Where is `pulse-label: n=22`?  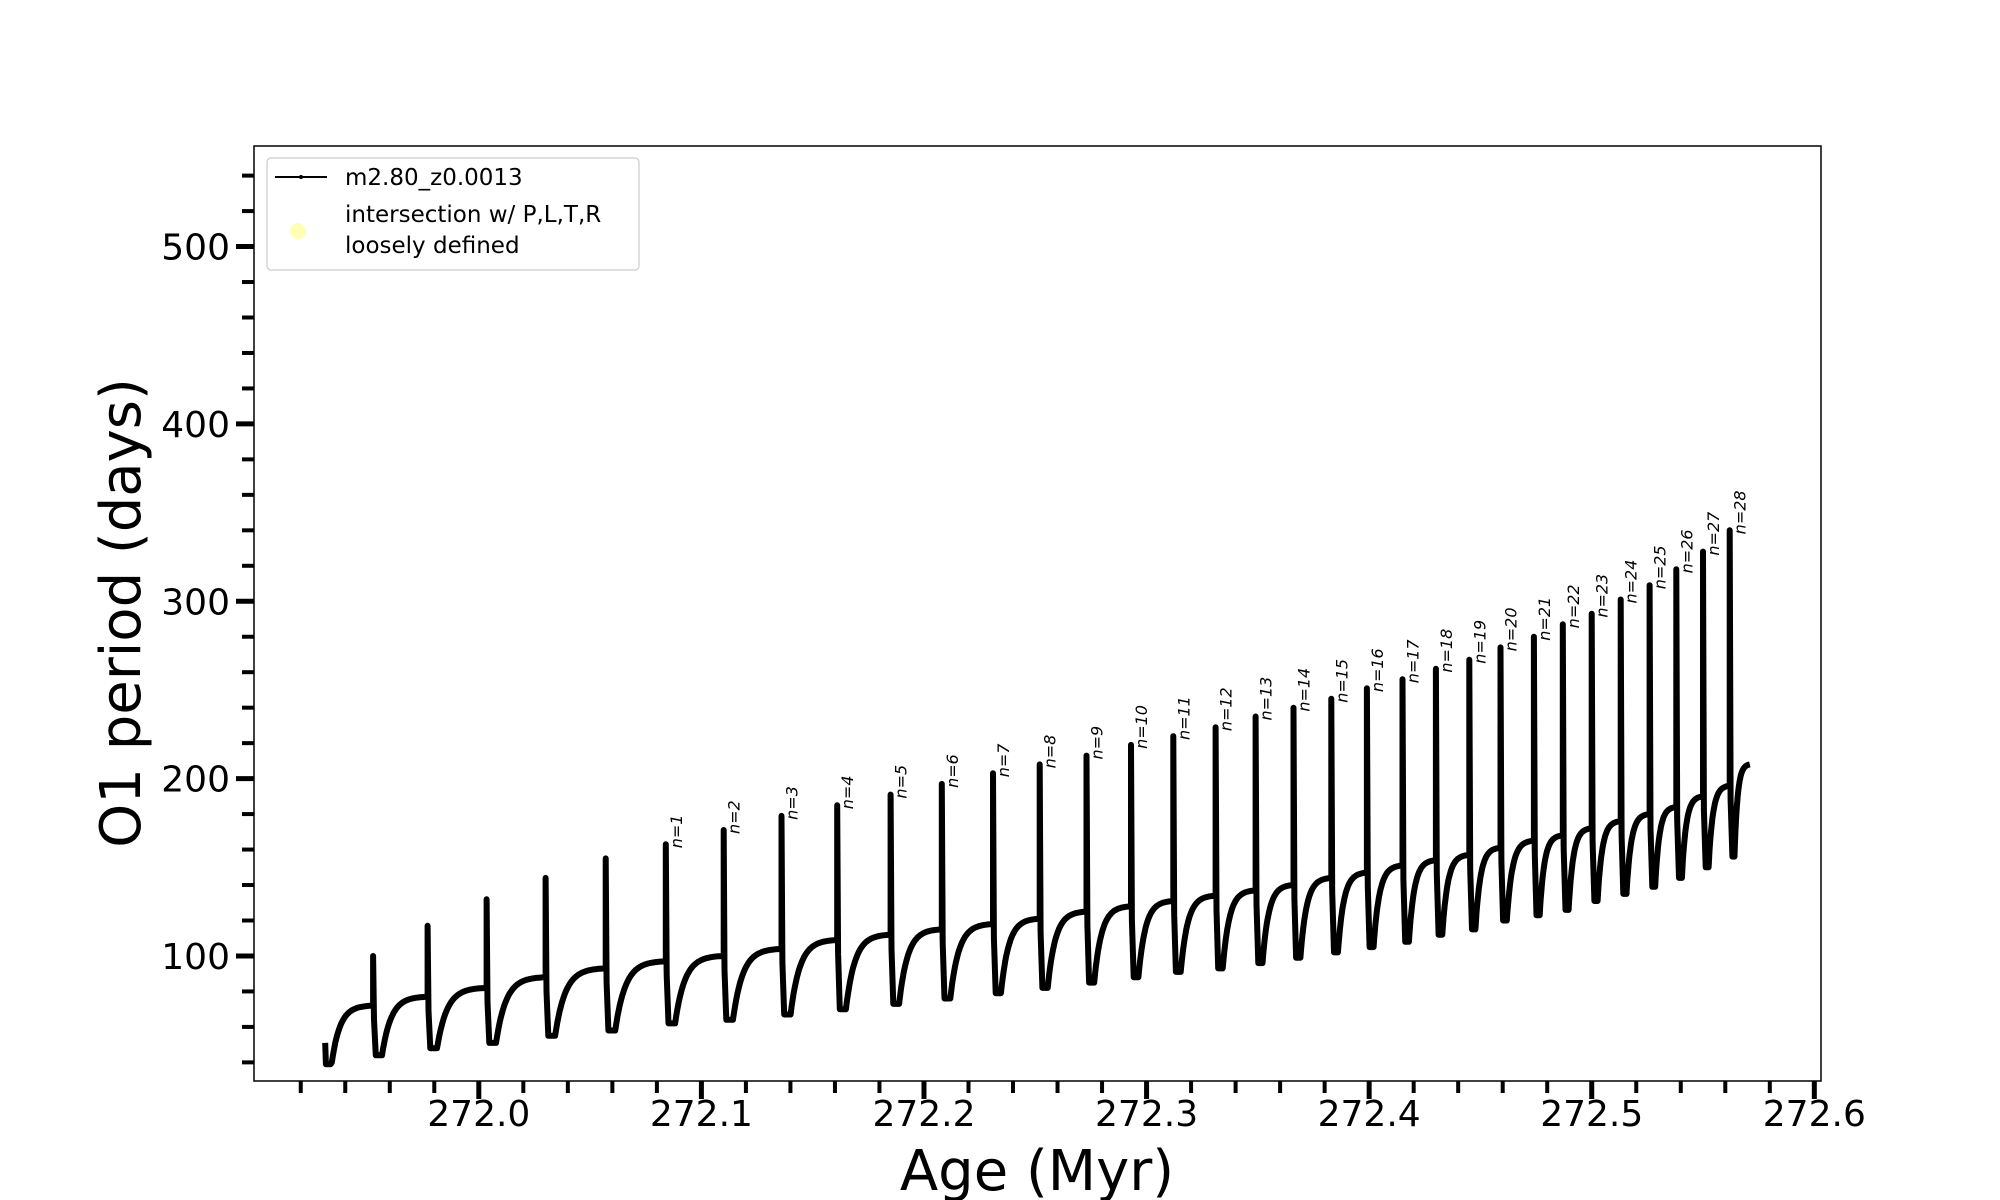 pulse-label: n=22 is located at coordinates (1573, 606).